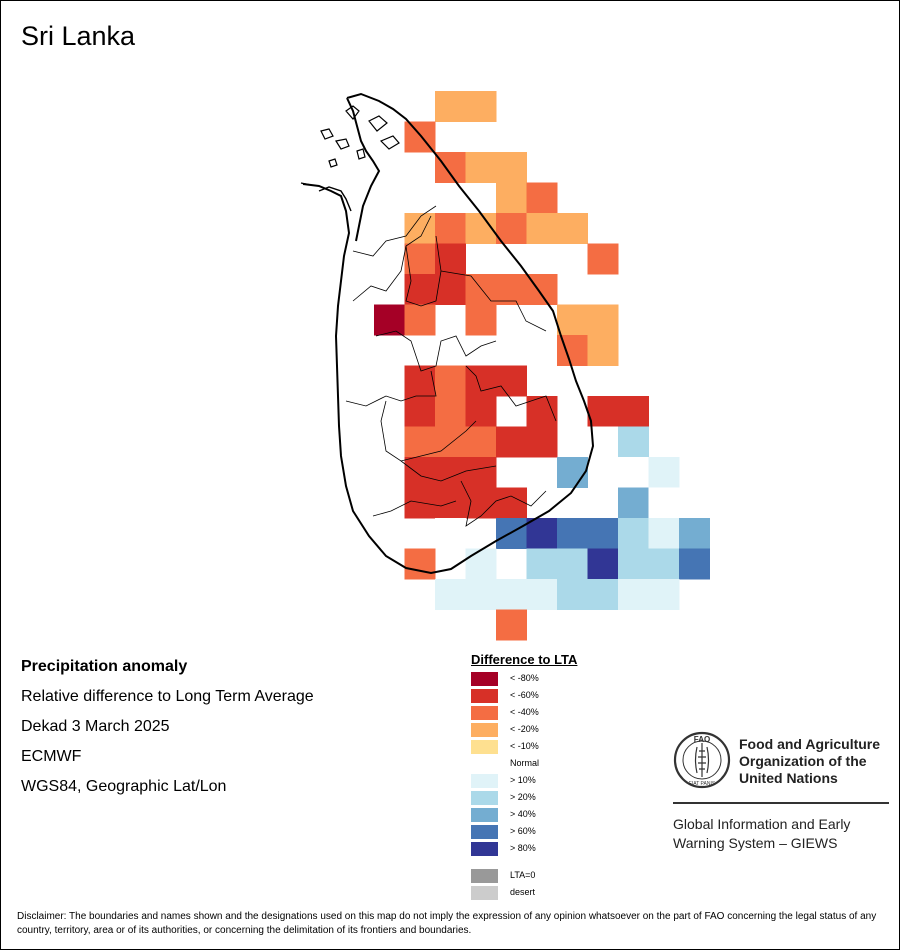  What do you see at coordinates (810, 744) in the screenshot?
I see `fao-name-line1: Food and Agriculture` at bounding box center [810, 744].